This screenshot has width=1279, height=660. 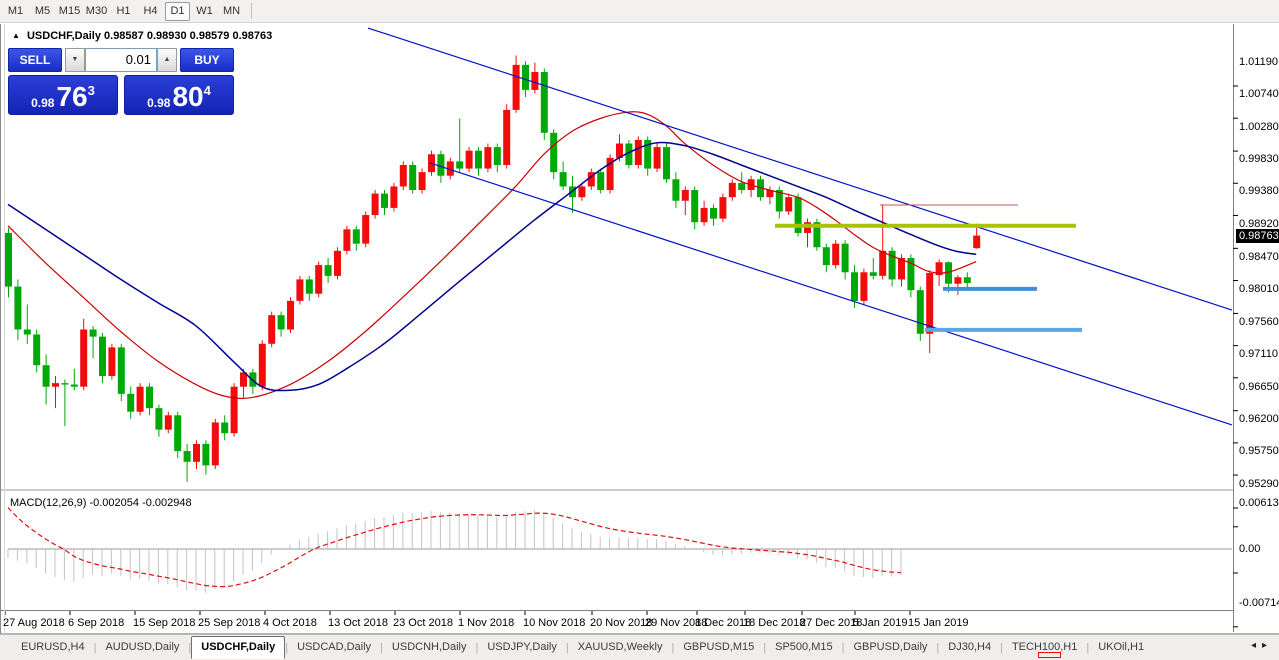 What do you see at coordinates (1258, 353) in the screenshot?
I see `price-axis-label: 0.97110` at bounding box center [1258, 353].